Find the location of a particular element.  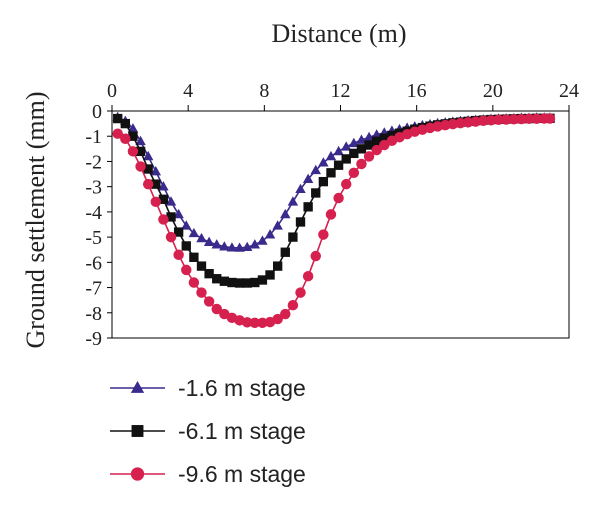

y-tick-label: -5 is located at coordinates (93, 238).